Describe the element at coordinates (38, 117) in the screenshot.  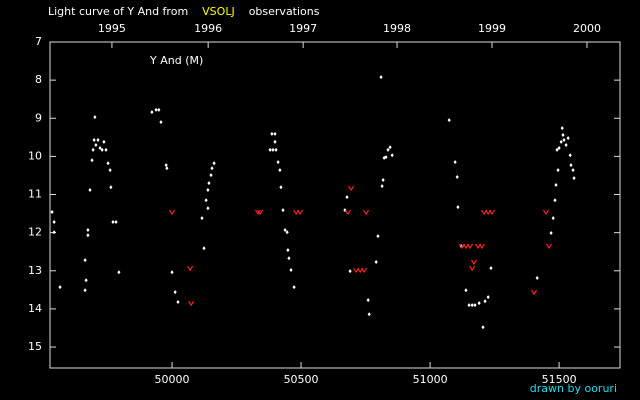
I see `y-tick-label: 9` at that location.